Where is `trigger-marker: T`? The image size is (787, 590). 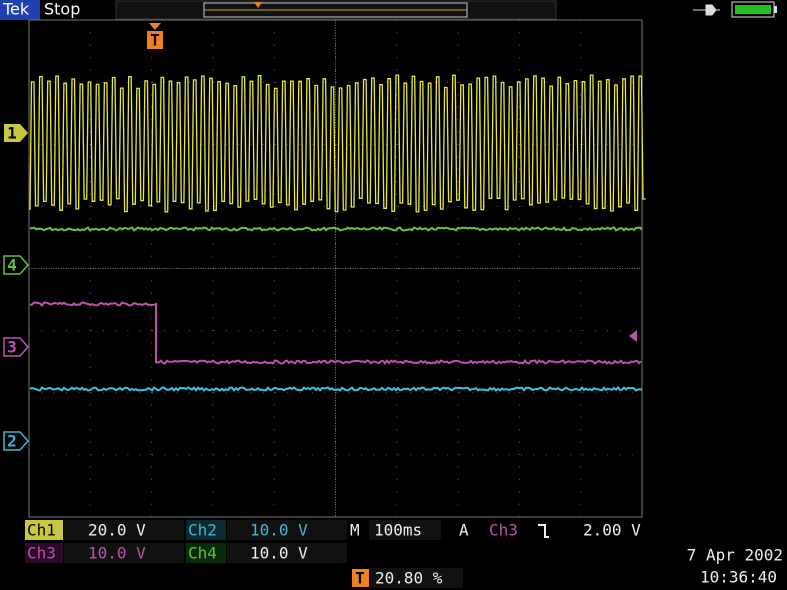
trigger-marker: T is located at coordinates (155, 40).